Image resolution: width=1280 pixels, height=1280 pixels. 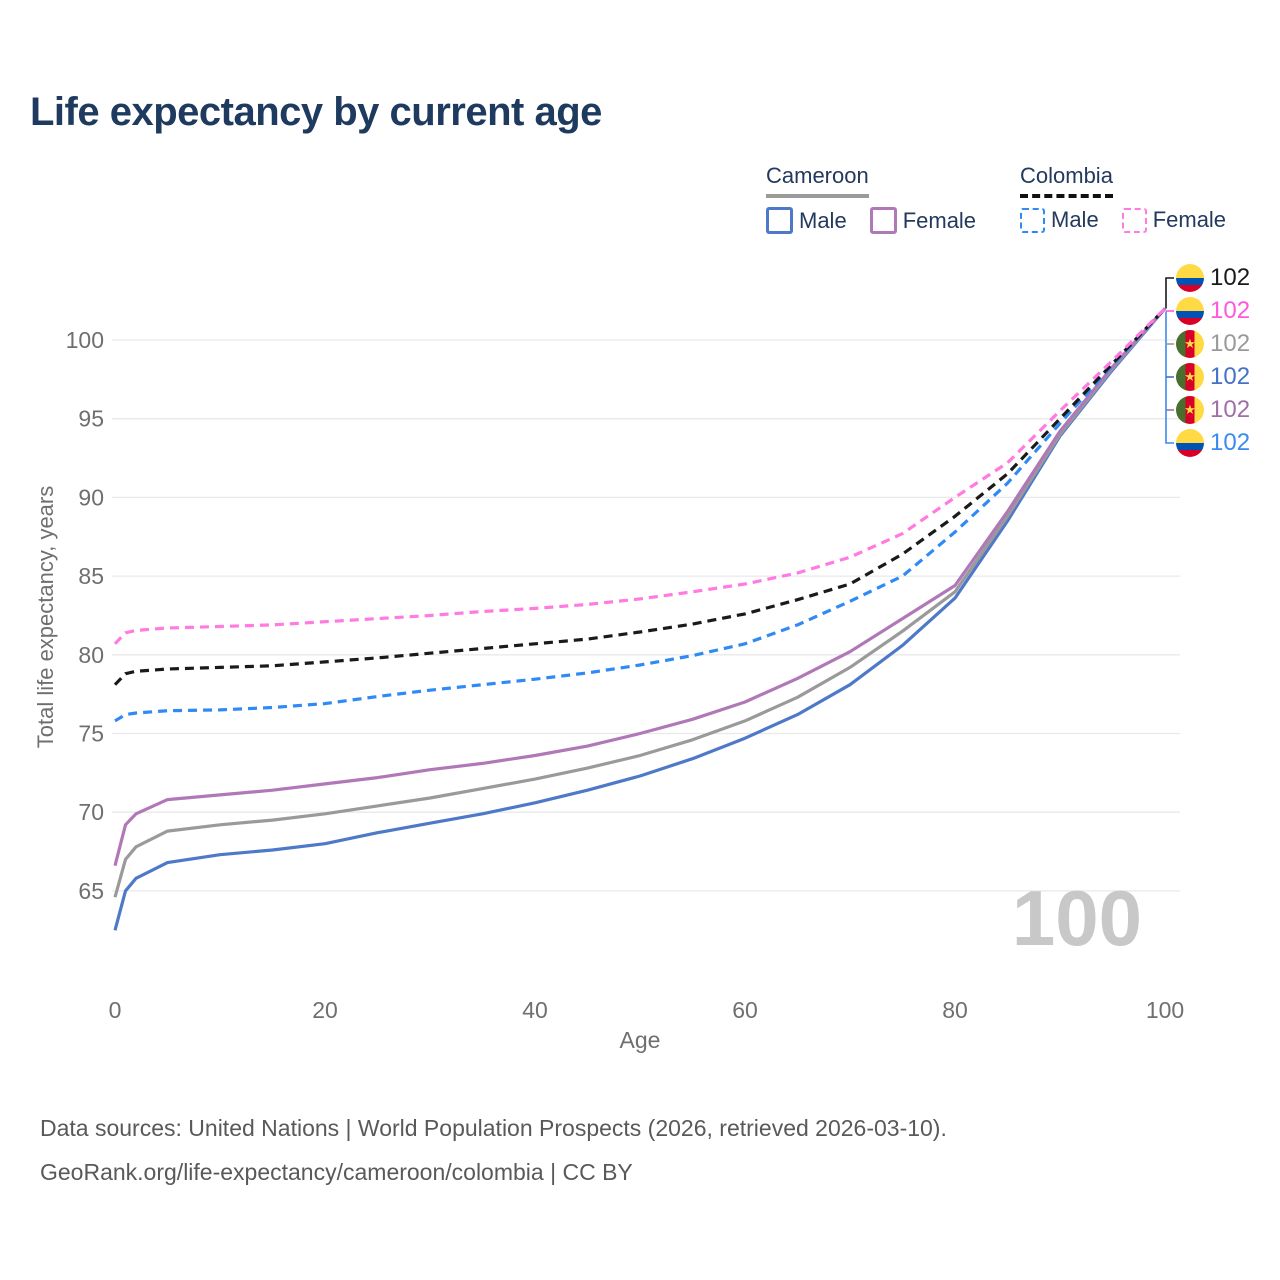 What do you see at coordinates (91, 655) in the screenshot?
I see `y-tick-label: 80` at bounding box center [91, 655].